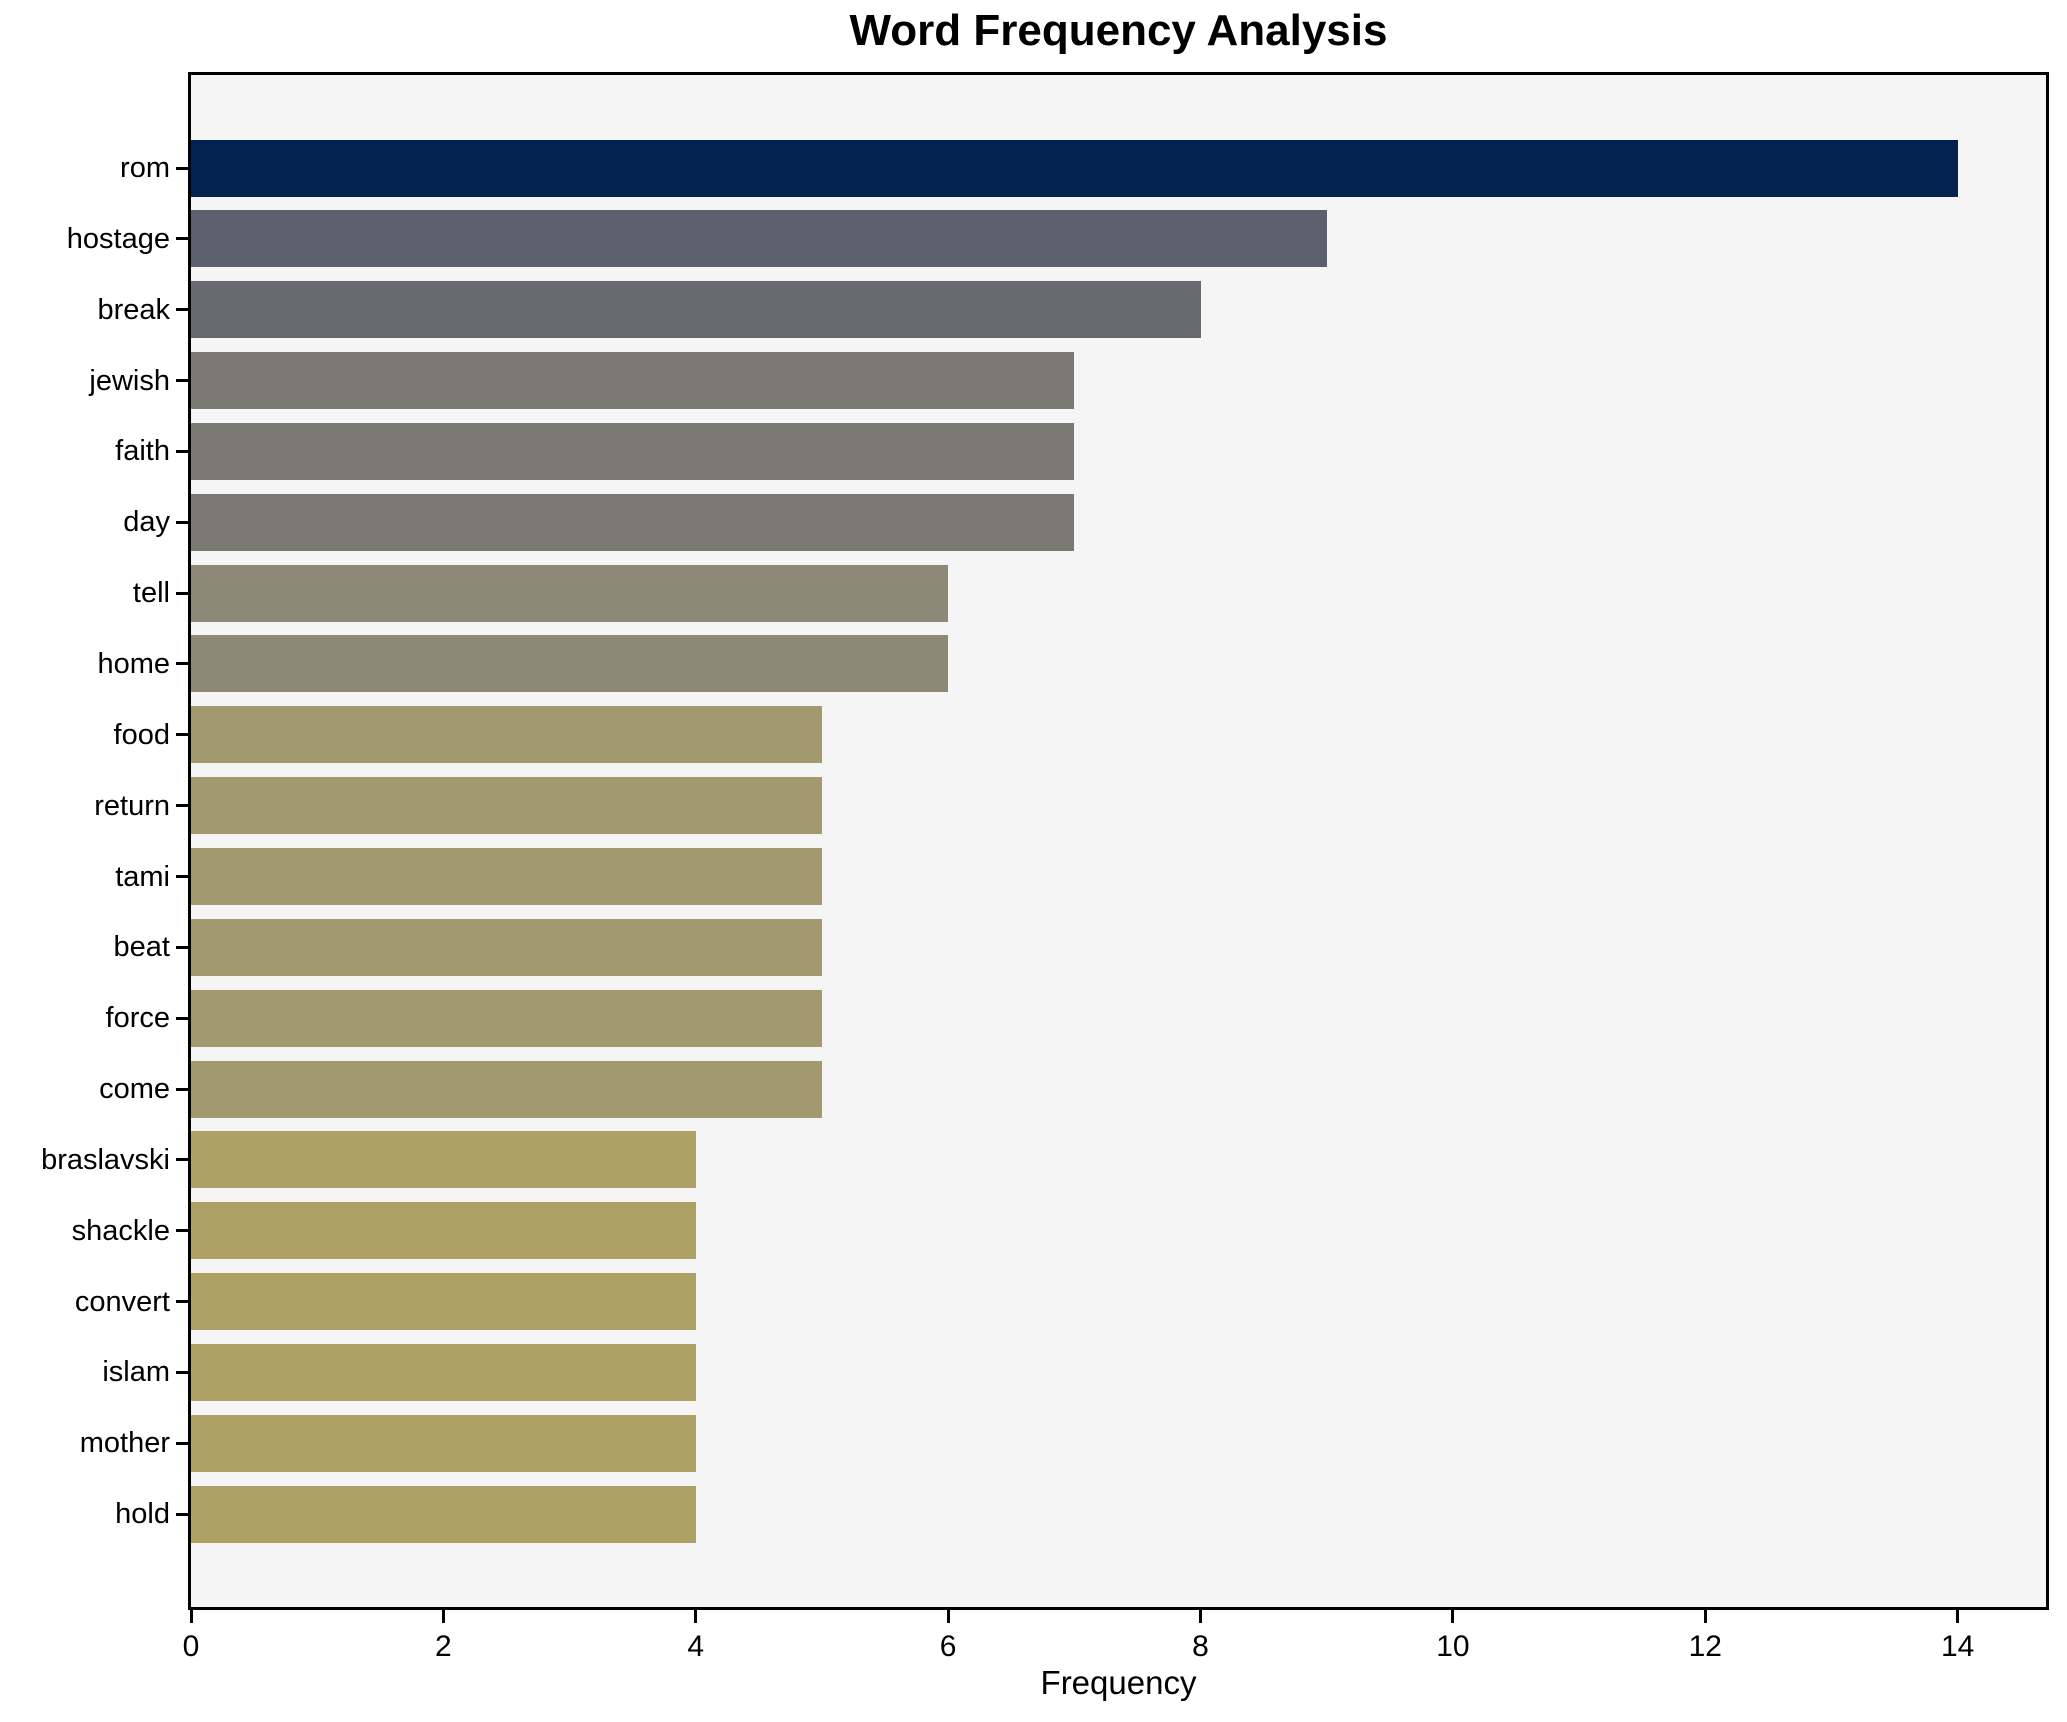 The height and width of the screenshot is (1722, 2067). Describe the element at coordinates (506, 876) in the screenshot. I see `bar-tami` at that location.